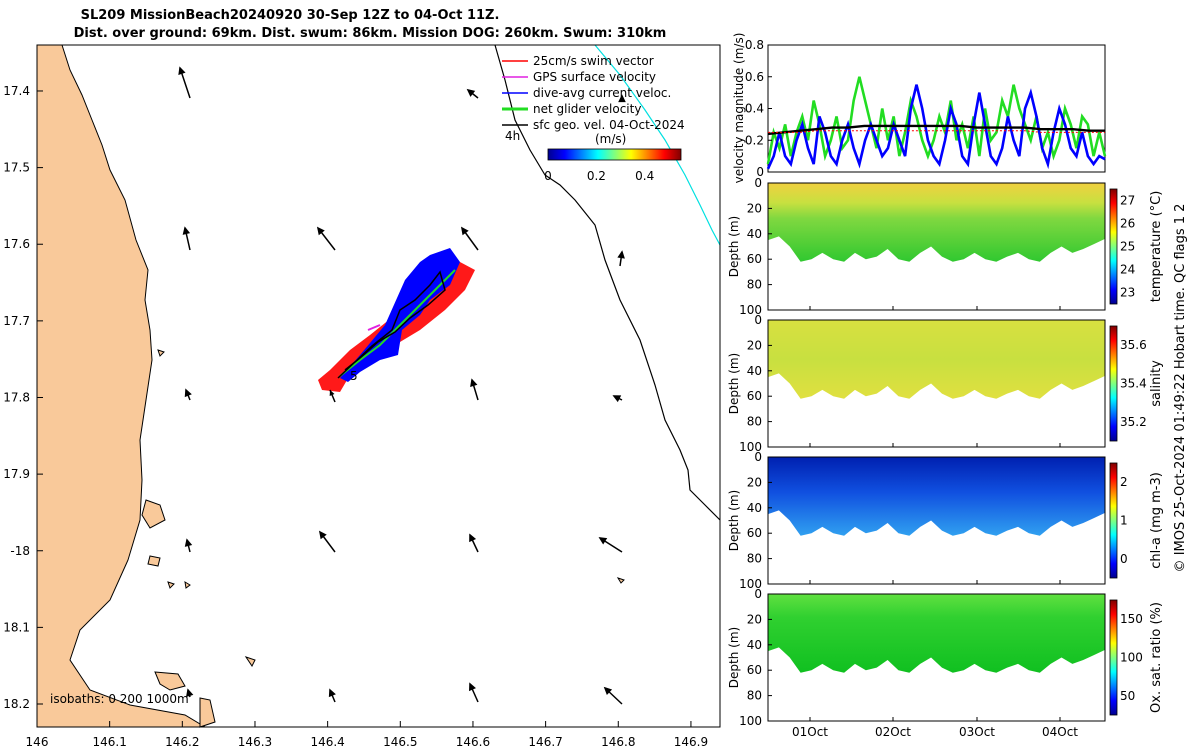 Image resolution: width=1200 pixels, height=750 pixels. Describe the element at coordinates (545, 742) in the screenshot. I see `map-x-tick-label: 146.7` at that location.